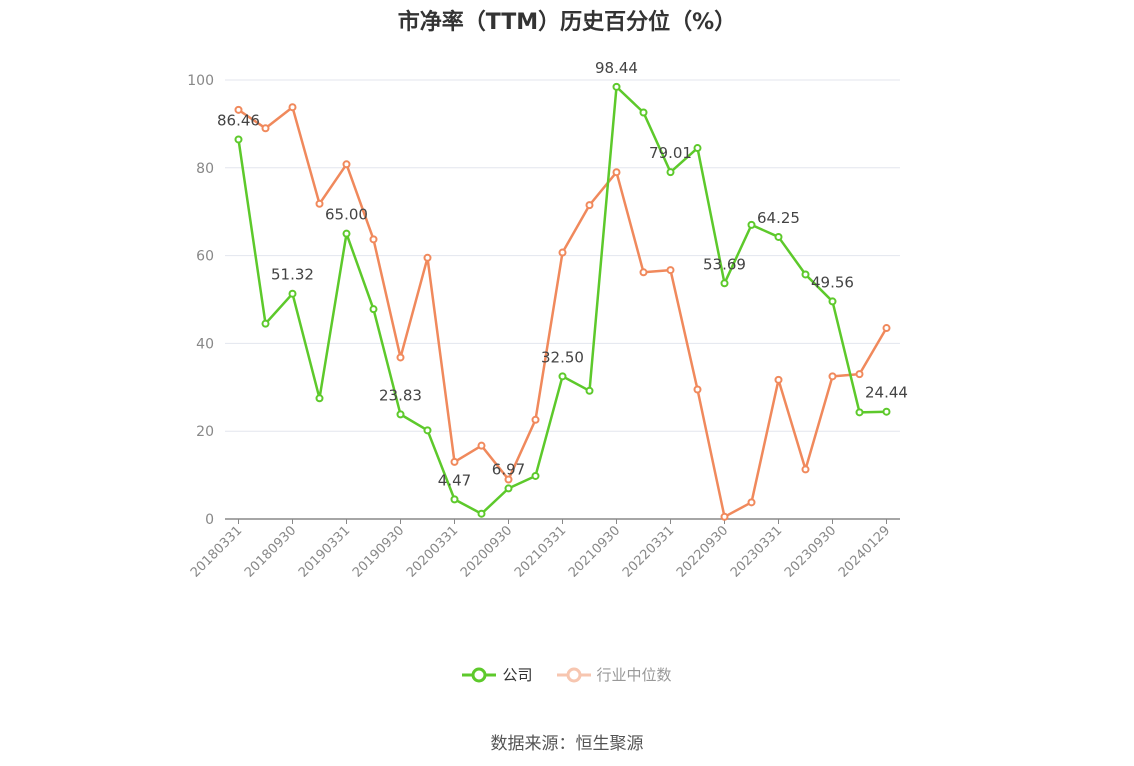  What do you see at coordinates (400, 395) in the screenshot?
I see `data-label: 23.83` at bounding box center [400, 395].